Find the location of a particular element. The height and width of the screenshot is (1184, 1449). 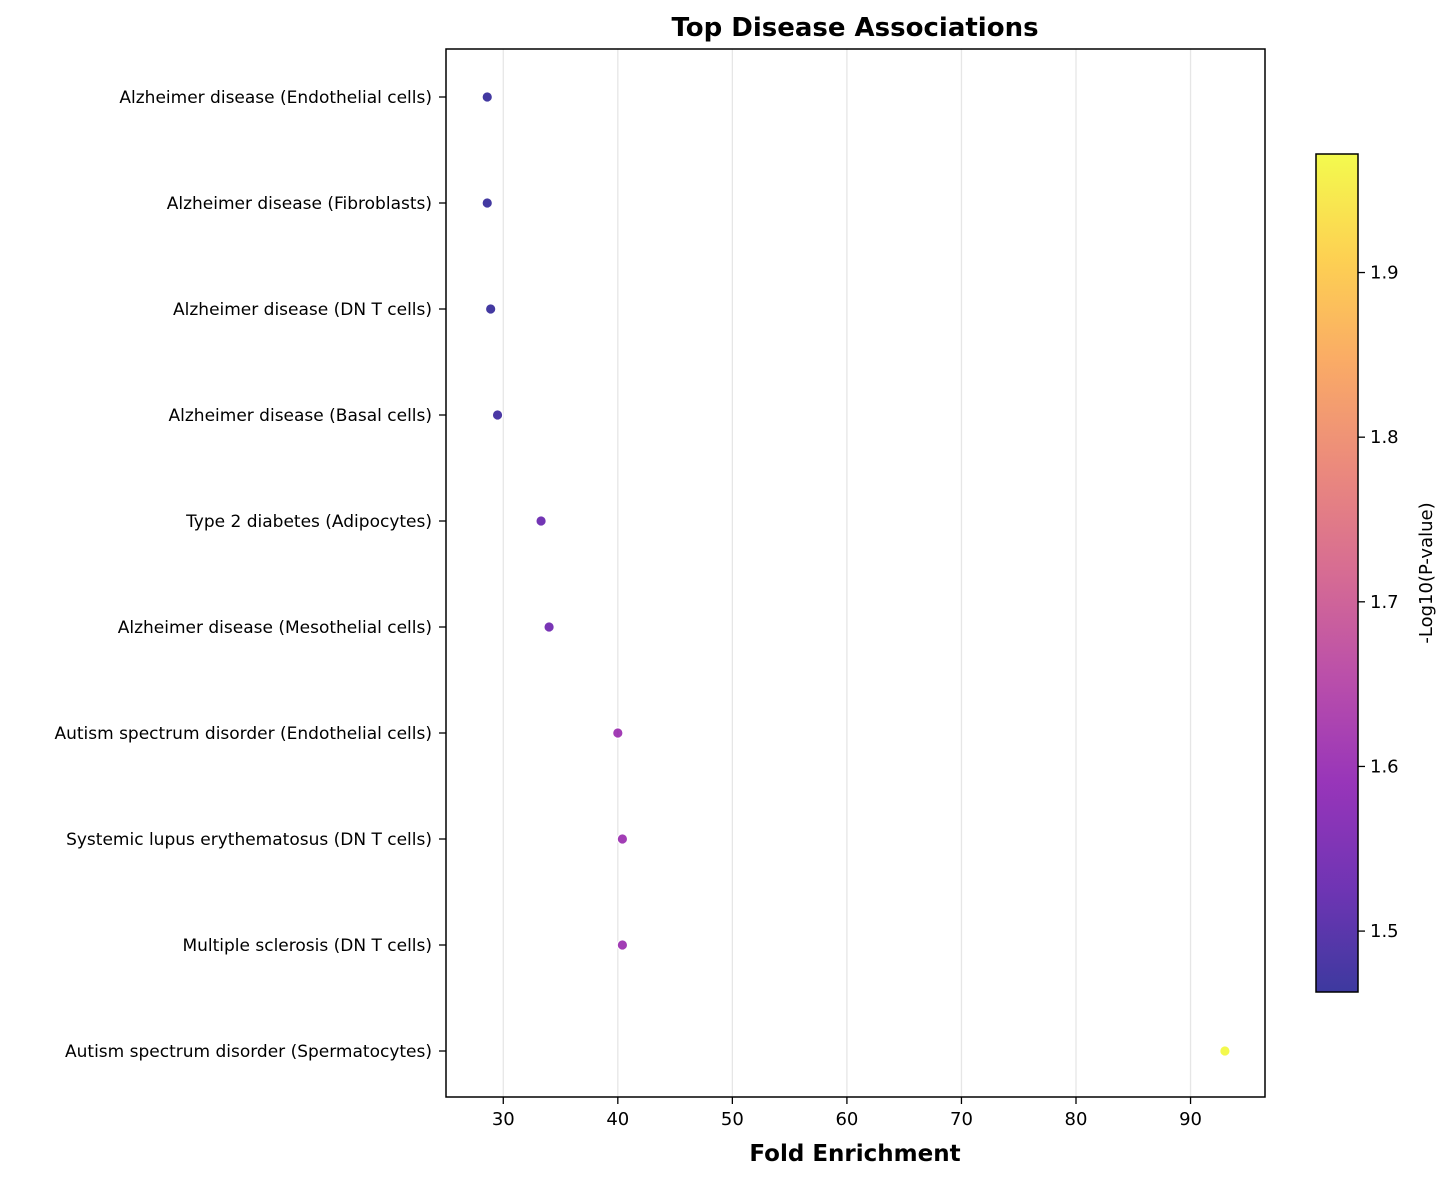

y-tick-label: Alzheimer disease (Endothelial cells) is located at coordinates (275, 98).